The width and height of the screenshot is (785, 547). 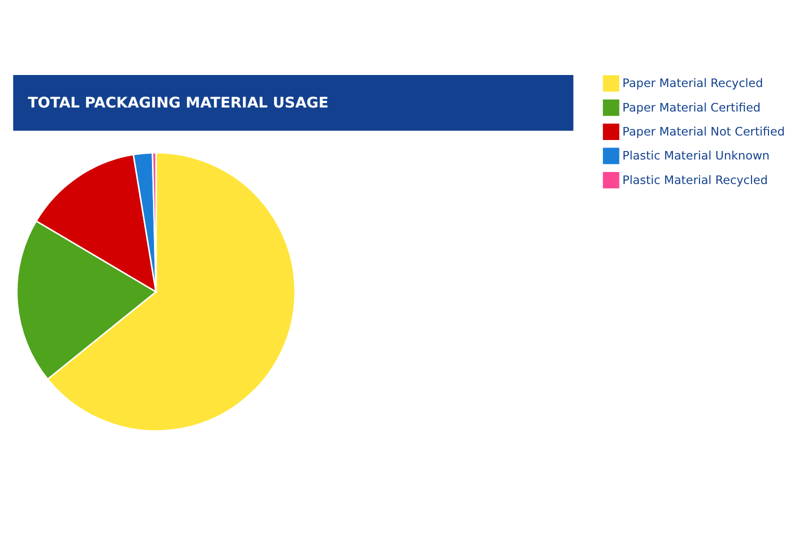 What do you see at coordinates (696, 155) in the screenshot?
I see `legend-label: Plastic Material Unknown` at bounding box center [696, 155].